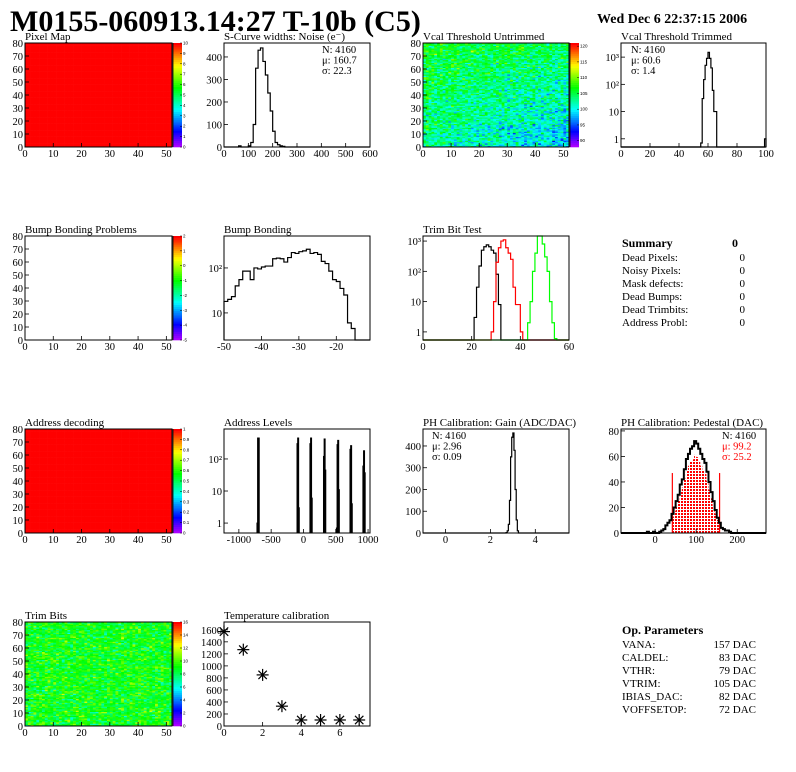 The height and width of the screenshot is (772, 796). Describe the element at coordinates (638, 671) in the screenshot. I see `op-parameter-label: VTHR:` at that location.